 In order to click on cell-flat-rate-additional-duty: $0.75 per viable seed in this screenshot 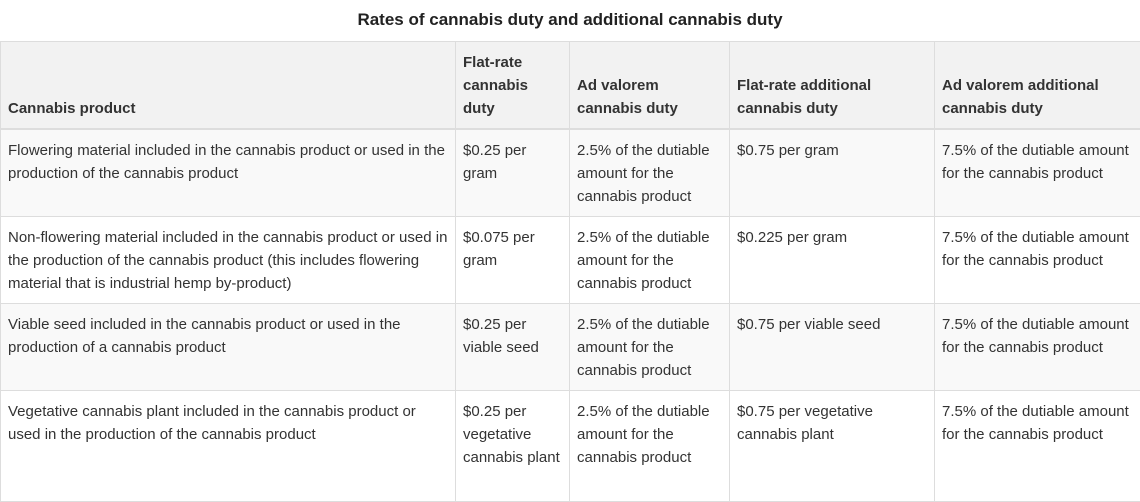, I will do `click(832, 347)`.